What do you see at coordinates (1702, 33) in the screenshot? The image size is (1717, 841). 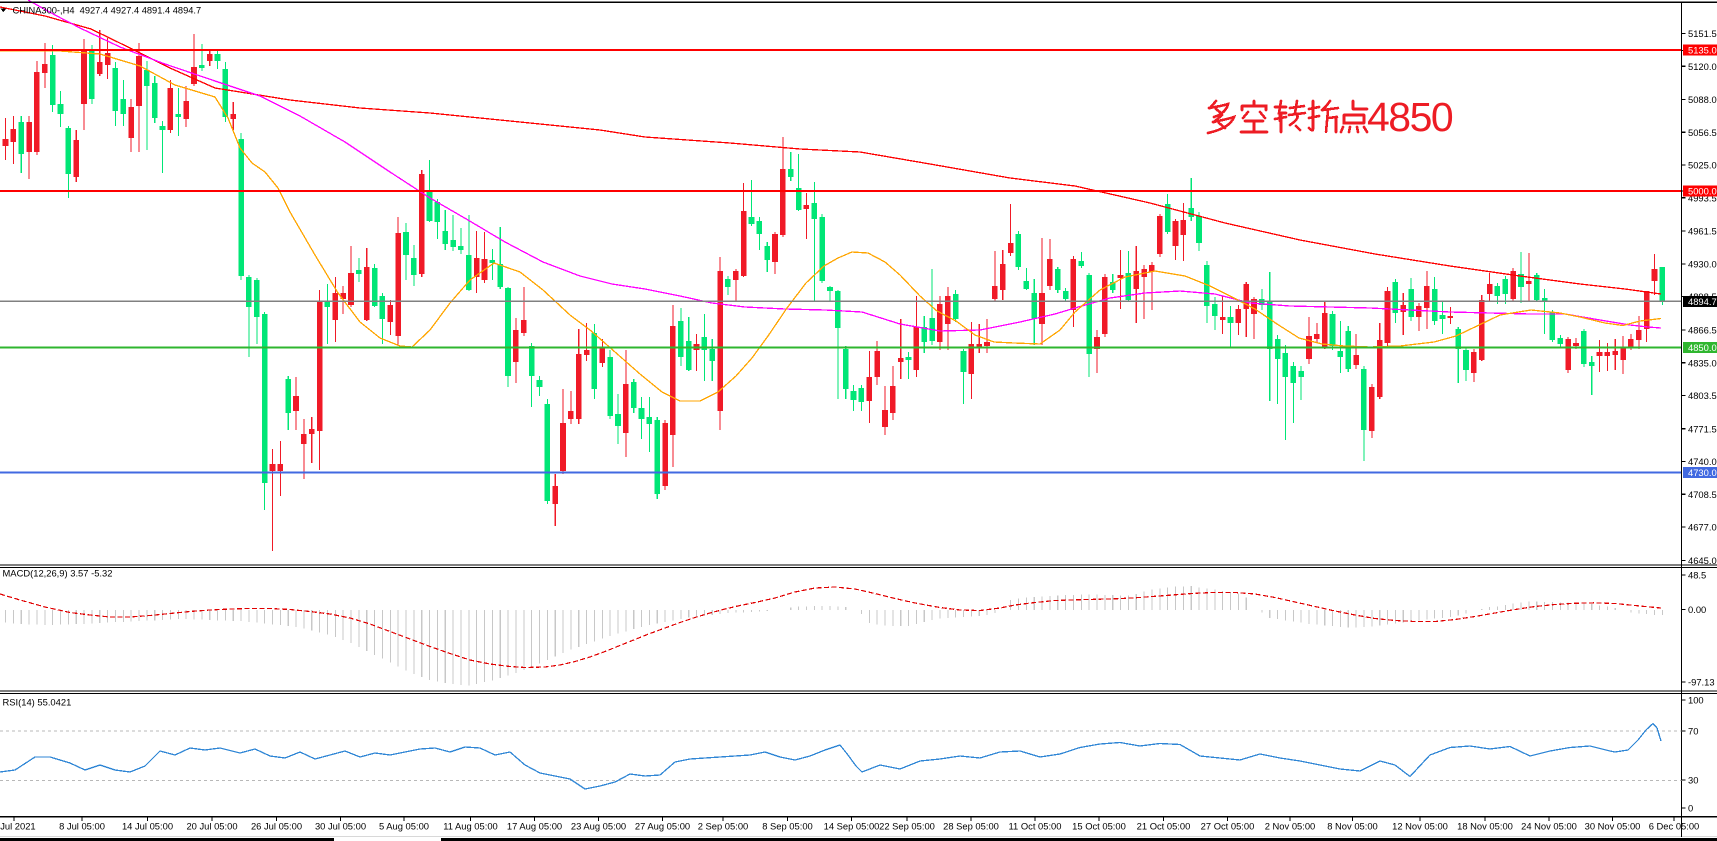 I see `svg-text: 5151.5` at bounding box center [1702, 33].